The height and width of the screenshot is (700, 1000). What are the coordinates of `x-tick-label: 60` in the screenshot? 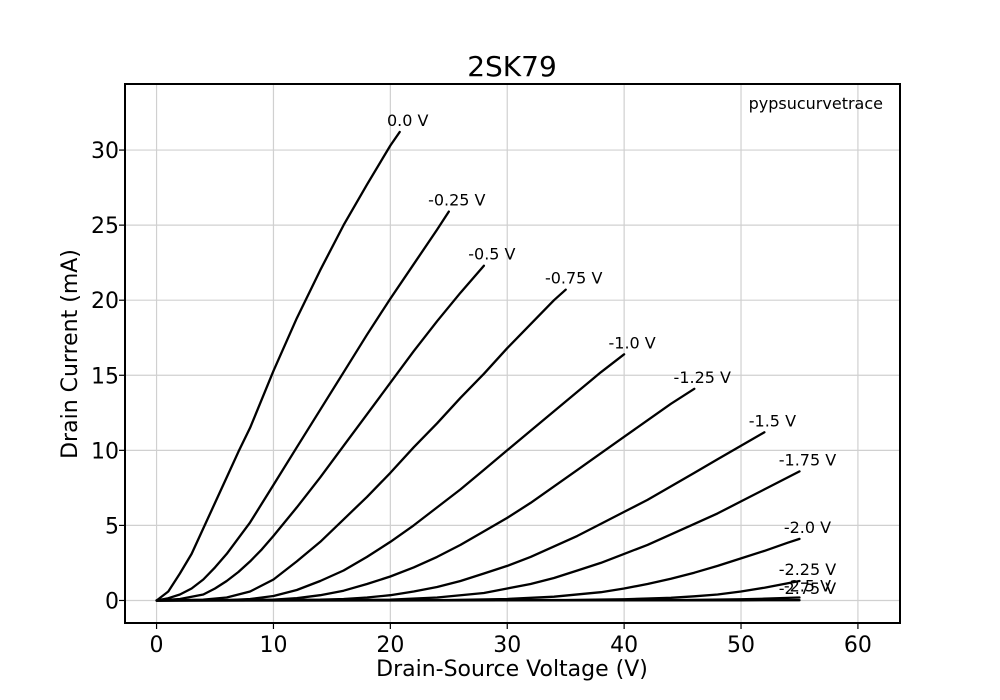 It's located at (858, 645).